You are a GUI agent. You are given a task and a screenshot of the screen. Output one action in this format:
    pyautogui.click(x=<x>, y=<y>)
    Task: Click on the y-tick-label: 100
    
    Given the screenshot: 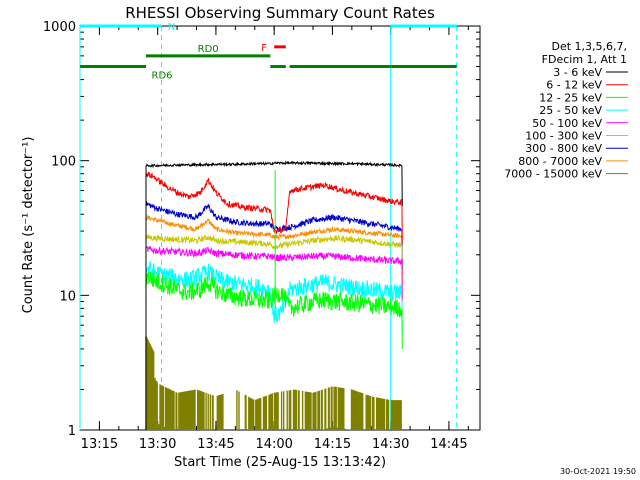 What is the action you would take?
    pyautogui.click(x=63, y=162)
    